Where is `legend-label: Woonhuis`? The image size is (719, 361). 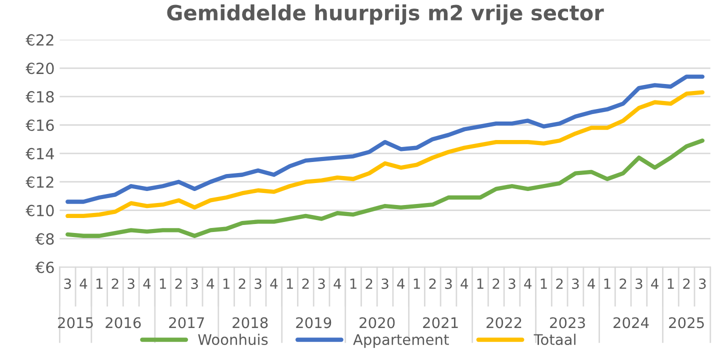
legend-label: Woonhuis is located at coordinates (233, 340).